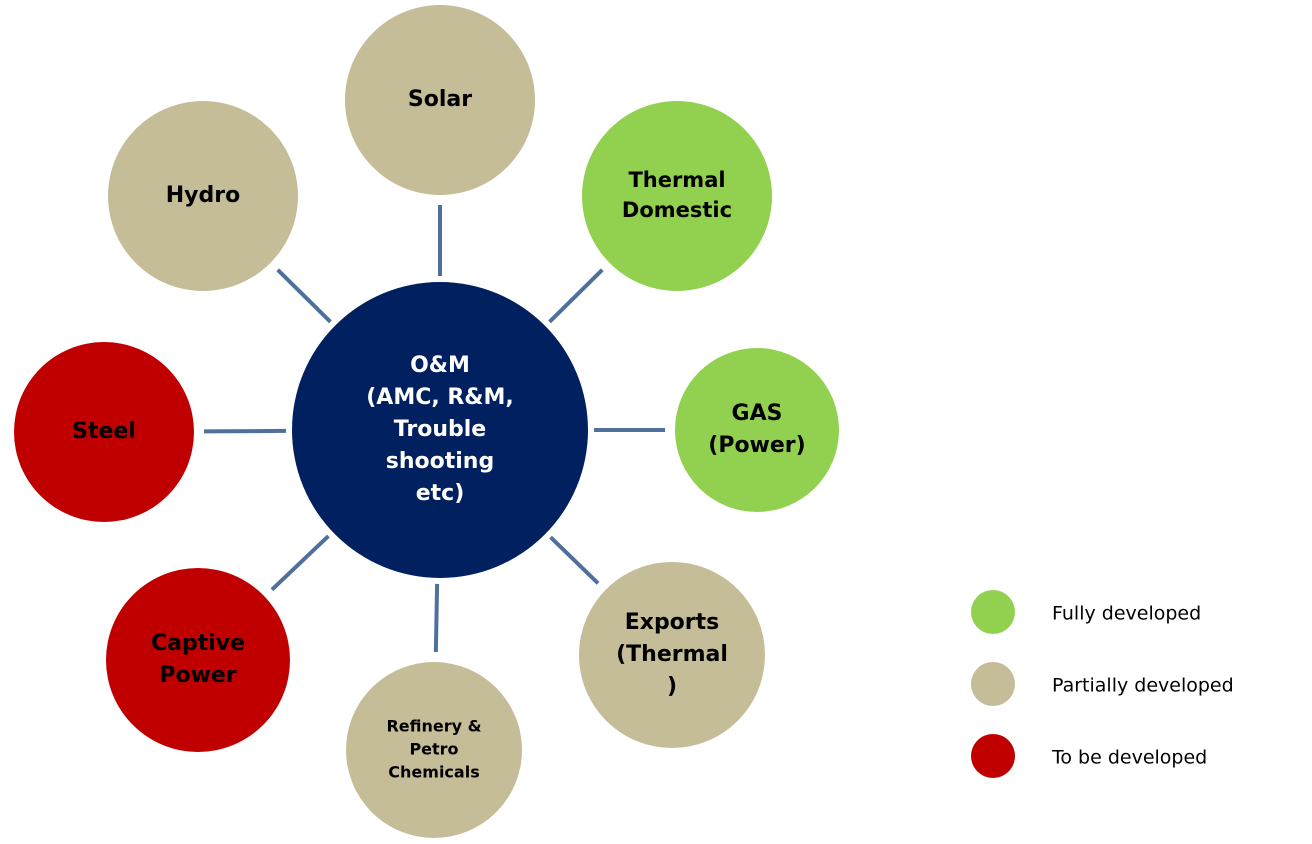  What do you see at coordinates (1129, 758) in the screenshot?
I see `legend-label: To be developed` at bounding box center [1129, 758].